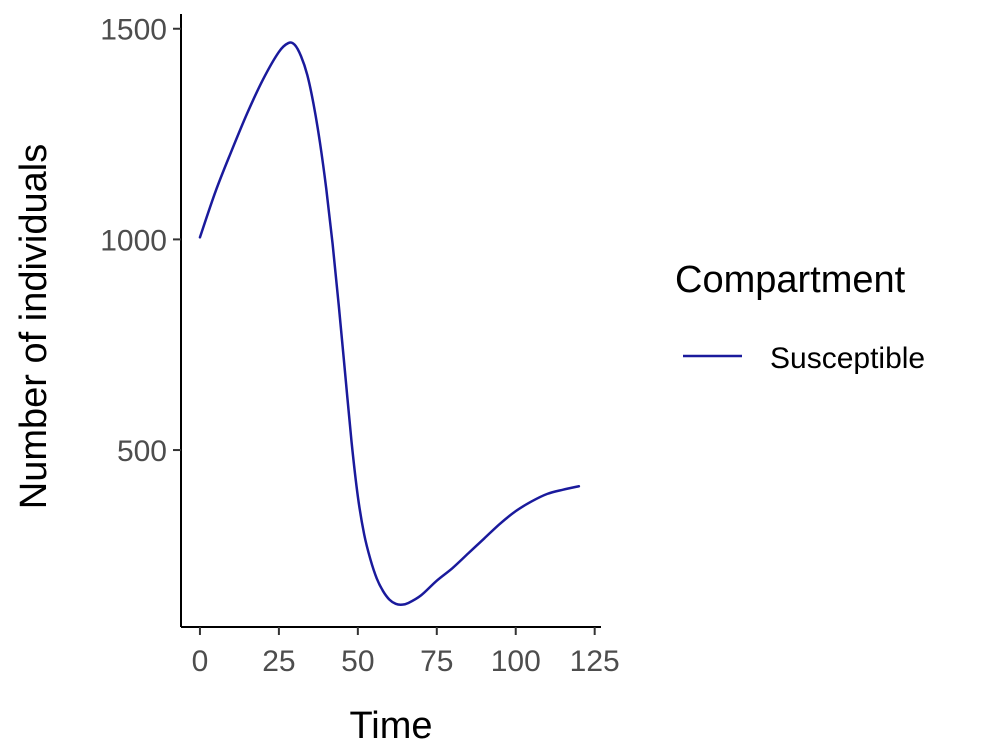 The height and width of the screenshot is (751, 992). Describe the element at coordinates (133, 30) in the screenshot. I see `y-tick-label: 1500` at that location.